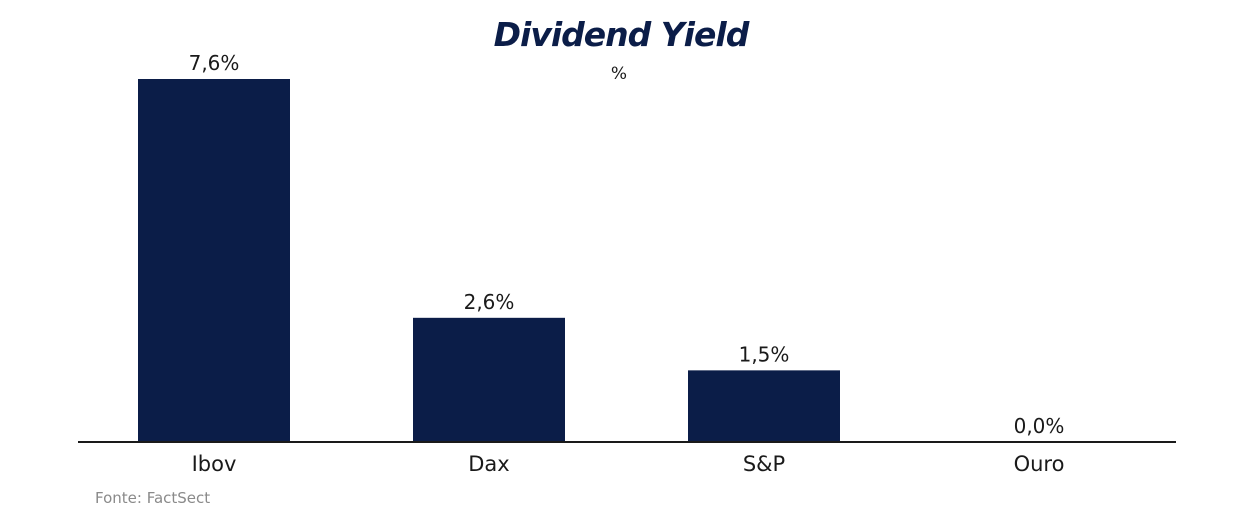  Describe the element at coordinates (628, 464) in the screenshot. I see `x-tick-labels-group: Ibov Dax S&P Ouro` at that location.